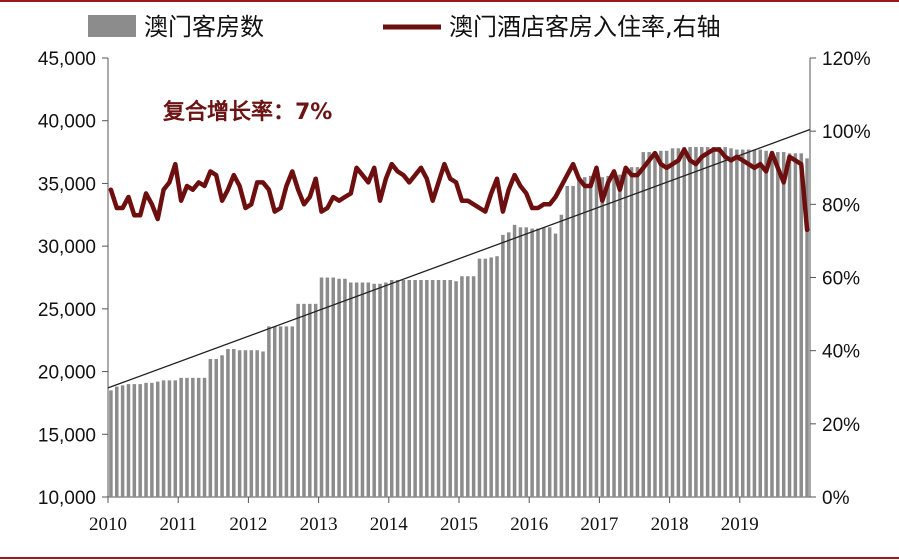 The height and width of the screenshot is (560, 899). I want to click on right-tick-label: 40%, so click(841, 352).